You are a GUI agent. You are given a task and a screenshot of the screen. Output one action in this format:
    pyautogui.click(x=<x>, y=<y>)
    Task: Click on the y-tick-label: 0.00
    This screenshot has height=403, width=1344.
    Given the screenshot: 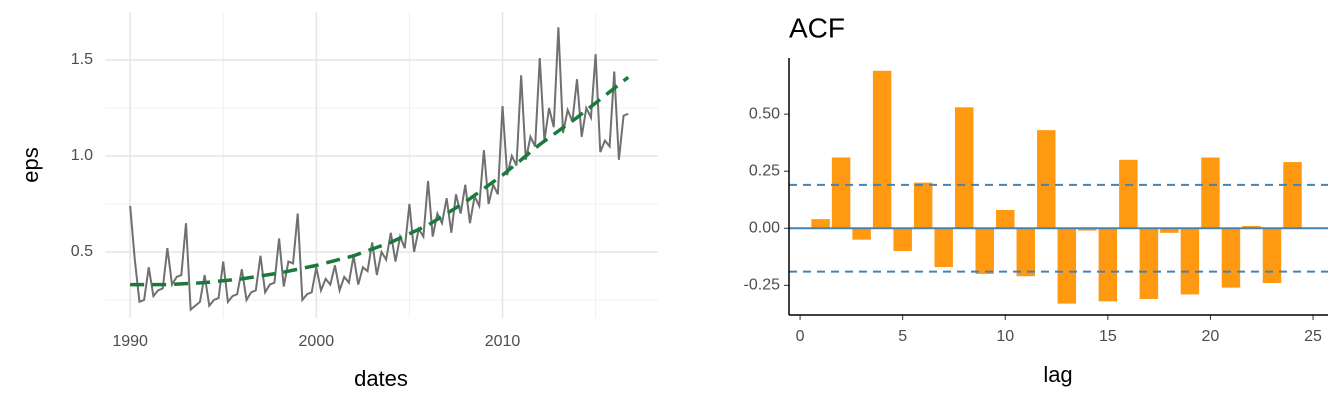 What is the action you would take?
    pyautogui.click(x=764, y=227)
    